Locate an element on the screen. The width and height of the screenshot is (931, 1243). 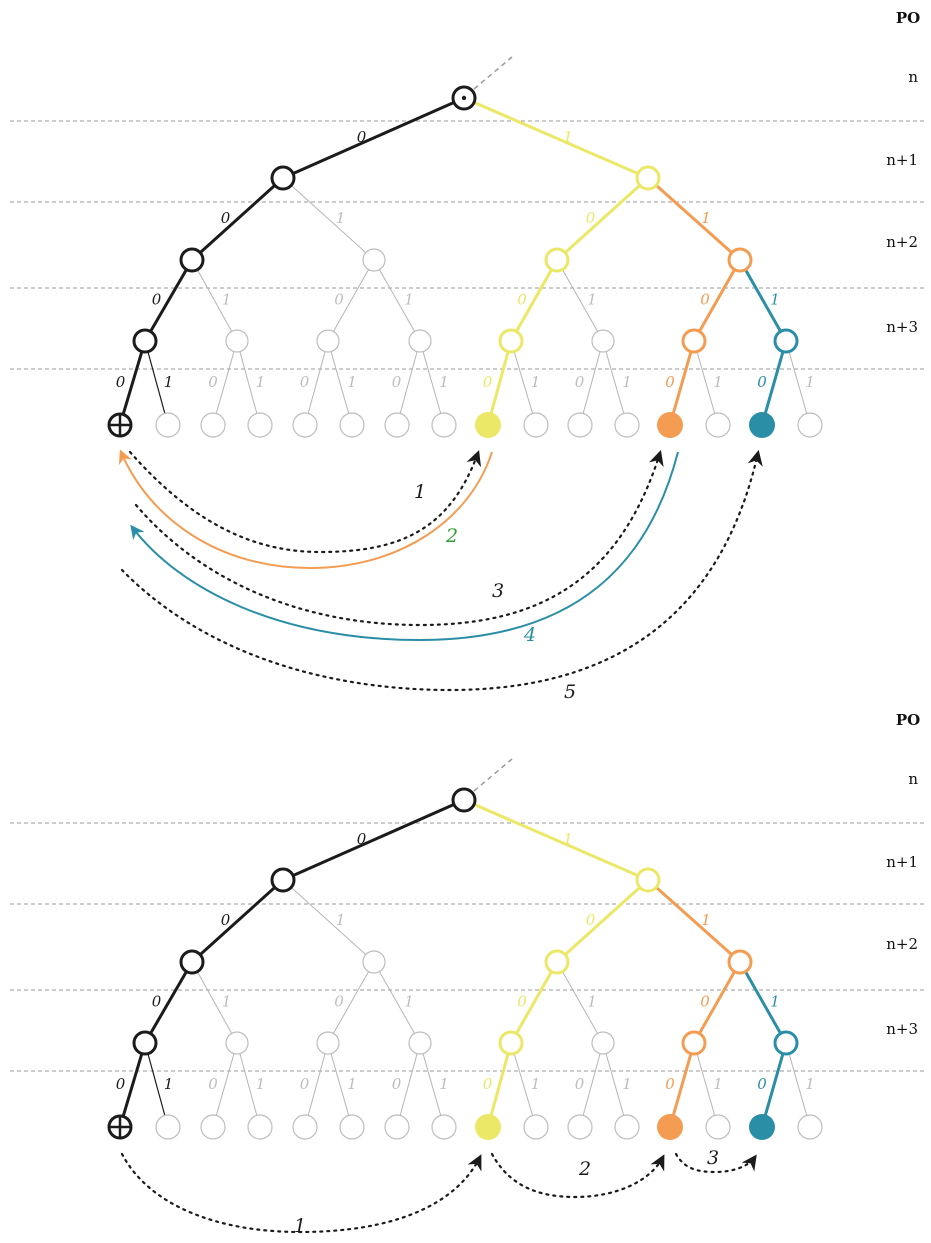
parent-link-stub is located at coordinates (493, 775).